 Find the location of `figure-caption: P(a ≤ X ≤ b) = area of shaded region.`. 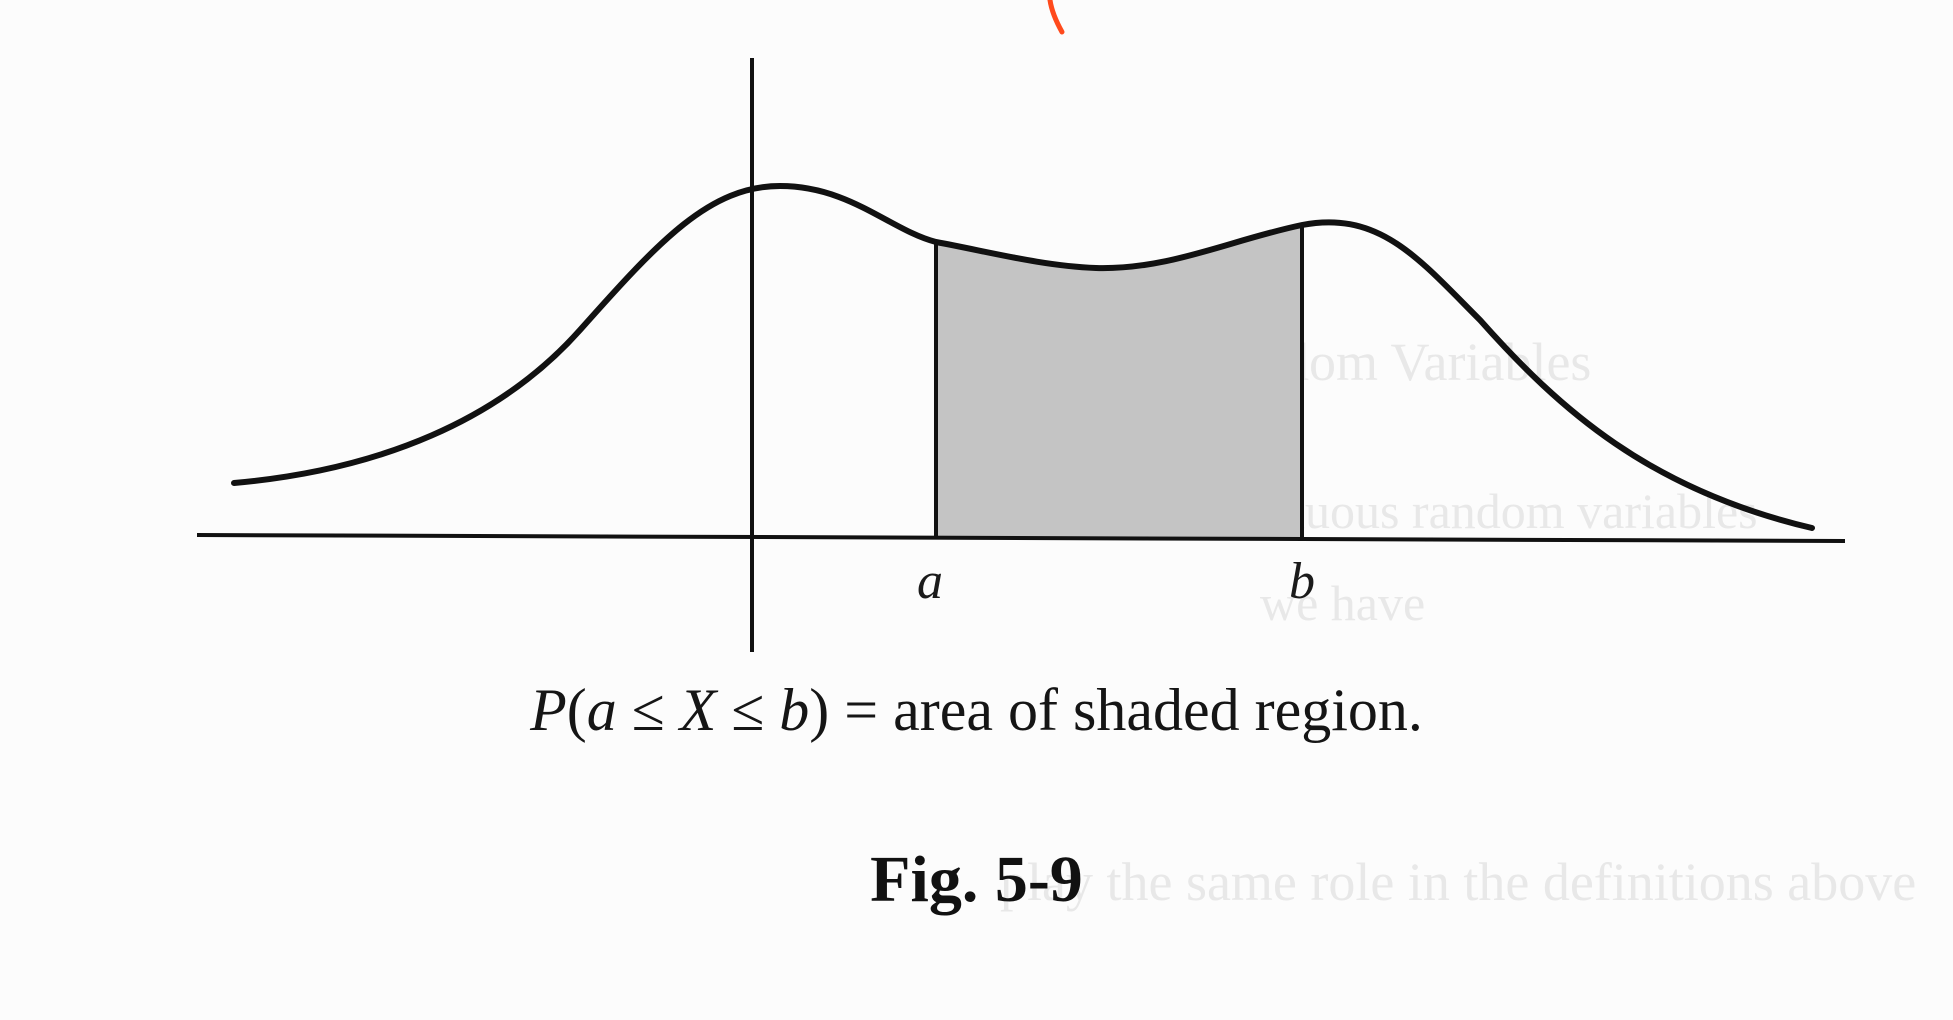

figure-caption: P(a ≤ X ≤ b) = area of shaded region. is located at coordinates (976, 710).